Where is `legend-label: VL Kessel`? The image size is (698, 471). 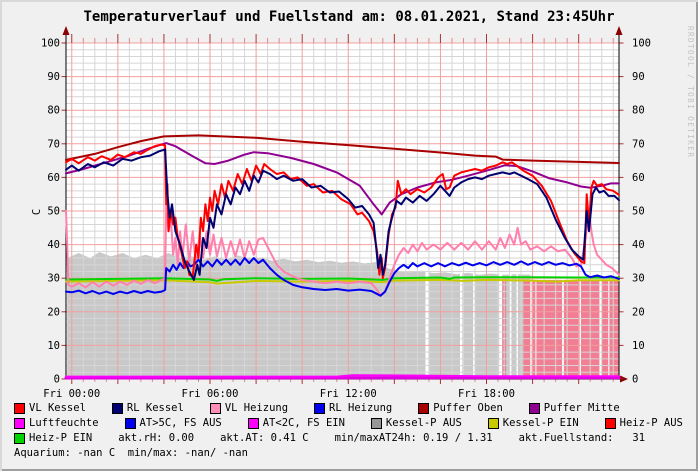
legend-label: VL Kessel is located at coordinates (57, 408).